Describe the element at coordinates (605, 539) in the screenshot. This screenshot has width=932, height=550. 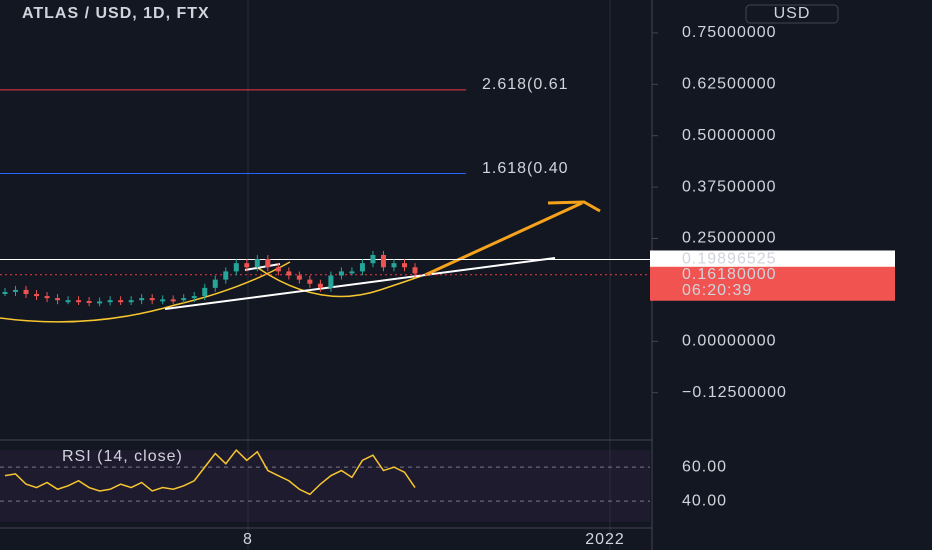
I see `x-label: 2022` at that location.